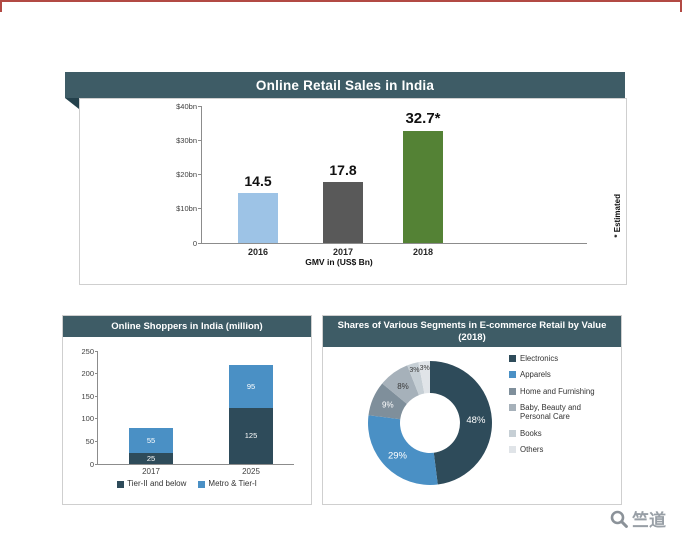 Image resolution: width=682 pixels, height=544 pixels. Describe the element at coordinates (561, 433) in the screenshot. I see `legend-item: Books` at that location.